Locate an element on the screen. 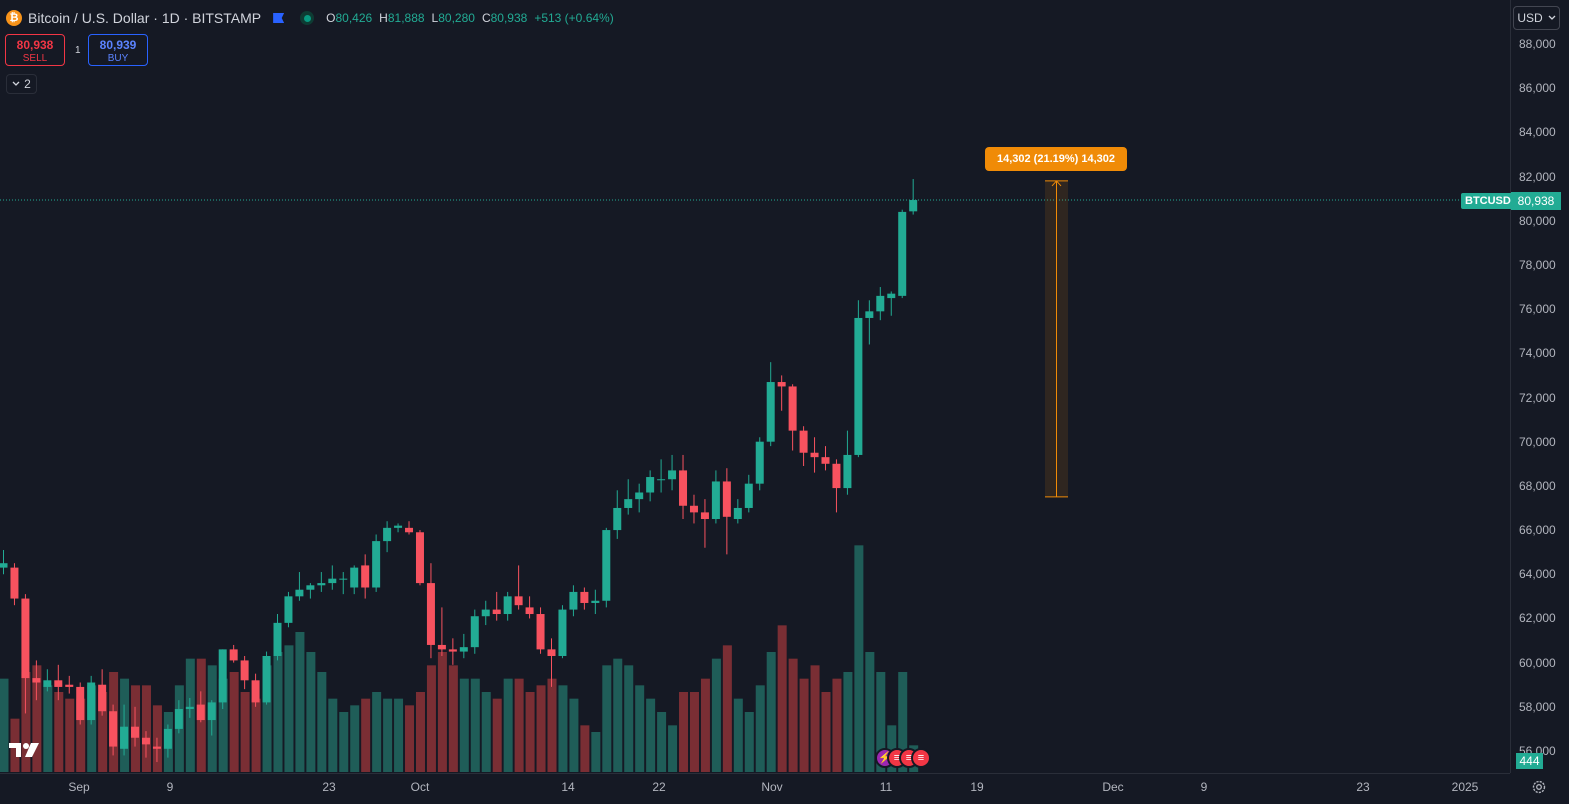 The height and width of the screenshot is (804, 1569). currency-button: USD is located at coordinates (1536, 18).